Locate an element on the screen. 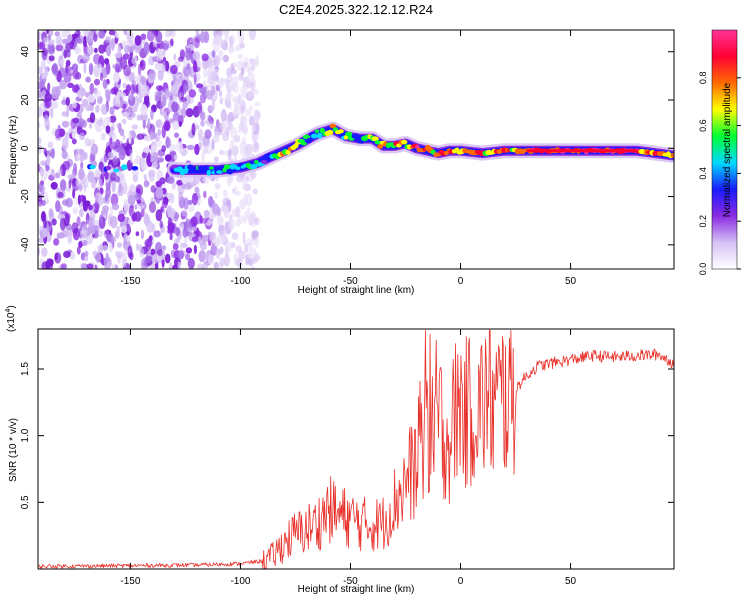 The image size is (750, 600). spectrogram-x-tick-label: -150 is located at coordinates (130, 281).